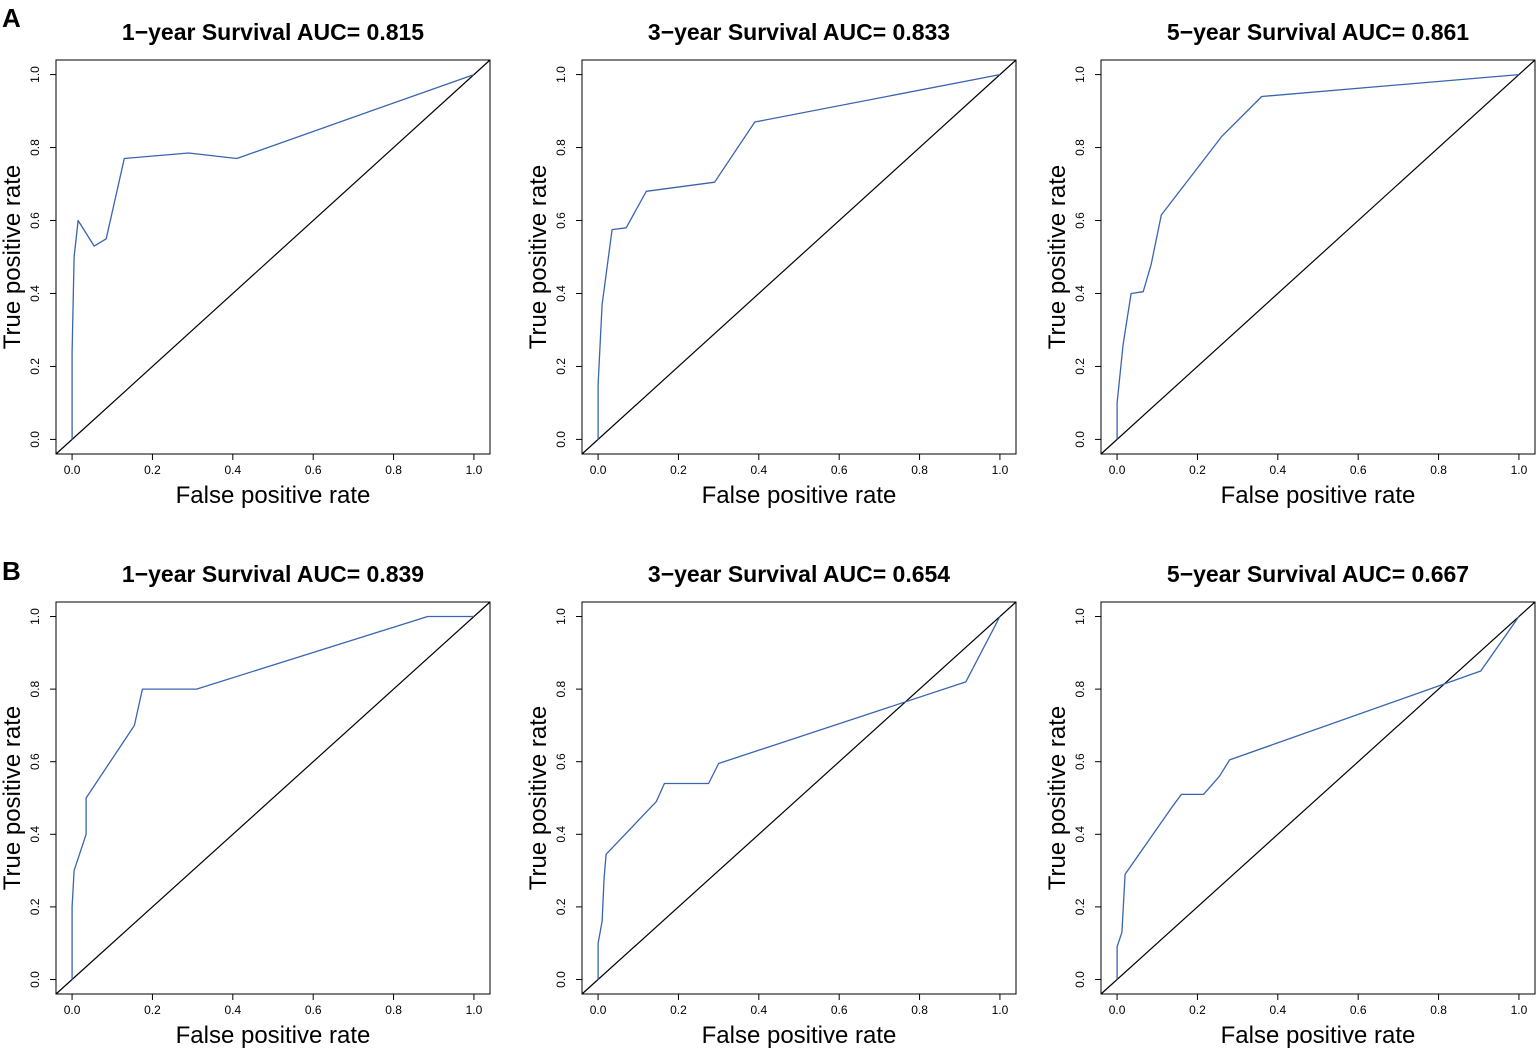 Image resolution: width=1536 pixels, height=1049 pixels. Describe the element at coordinates (799, 32) in the screenshot. I see `chart-title: 3−year Survival AUC= 0.833` at that location.